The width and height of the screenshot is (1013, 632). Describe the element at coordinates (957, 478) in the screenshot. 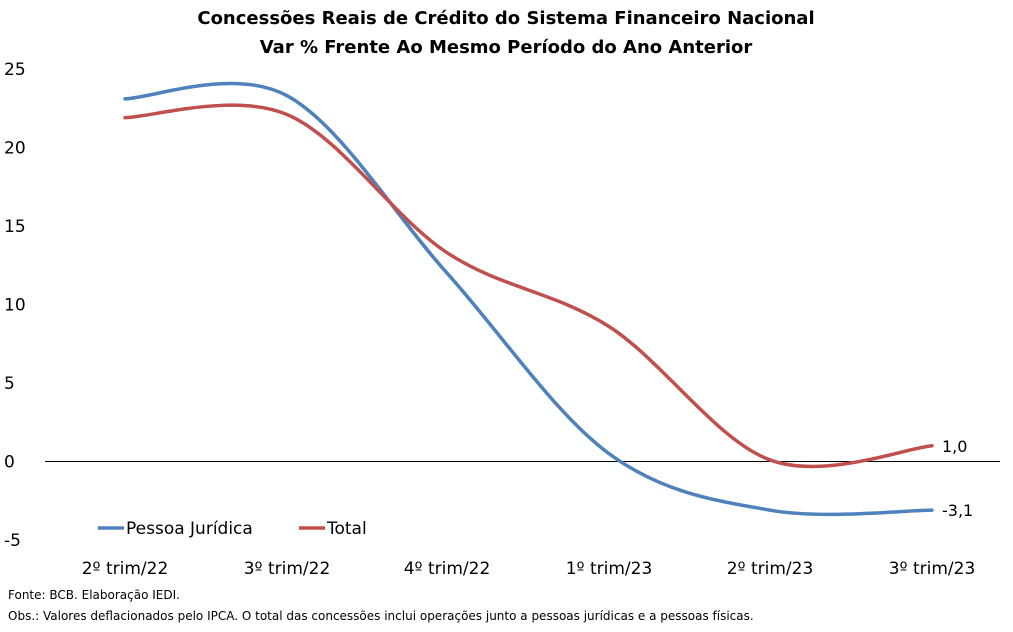

I see `data-labels: -3,1 1,0` at that location.